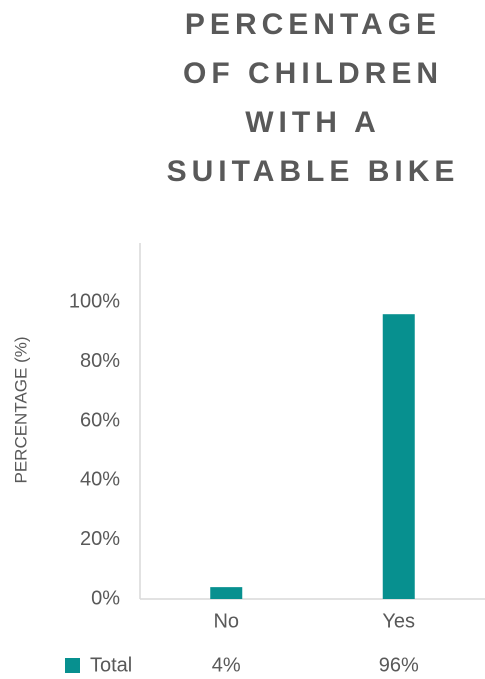 Image resolution: width=485 pixels, height=679 pixels. Describe the element at coordinates (398, 621) in the screenshot. I see `x-tick-label: Yes` at that location.